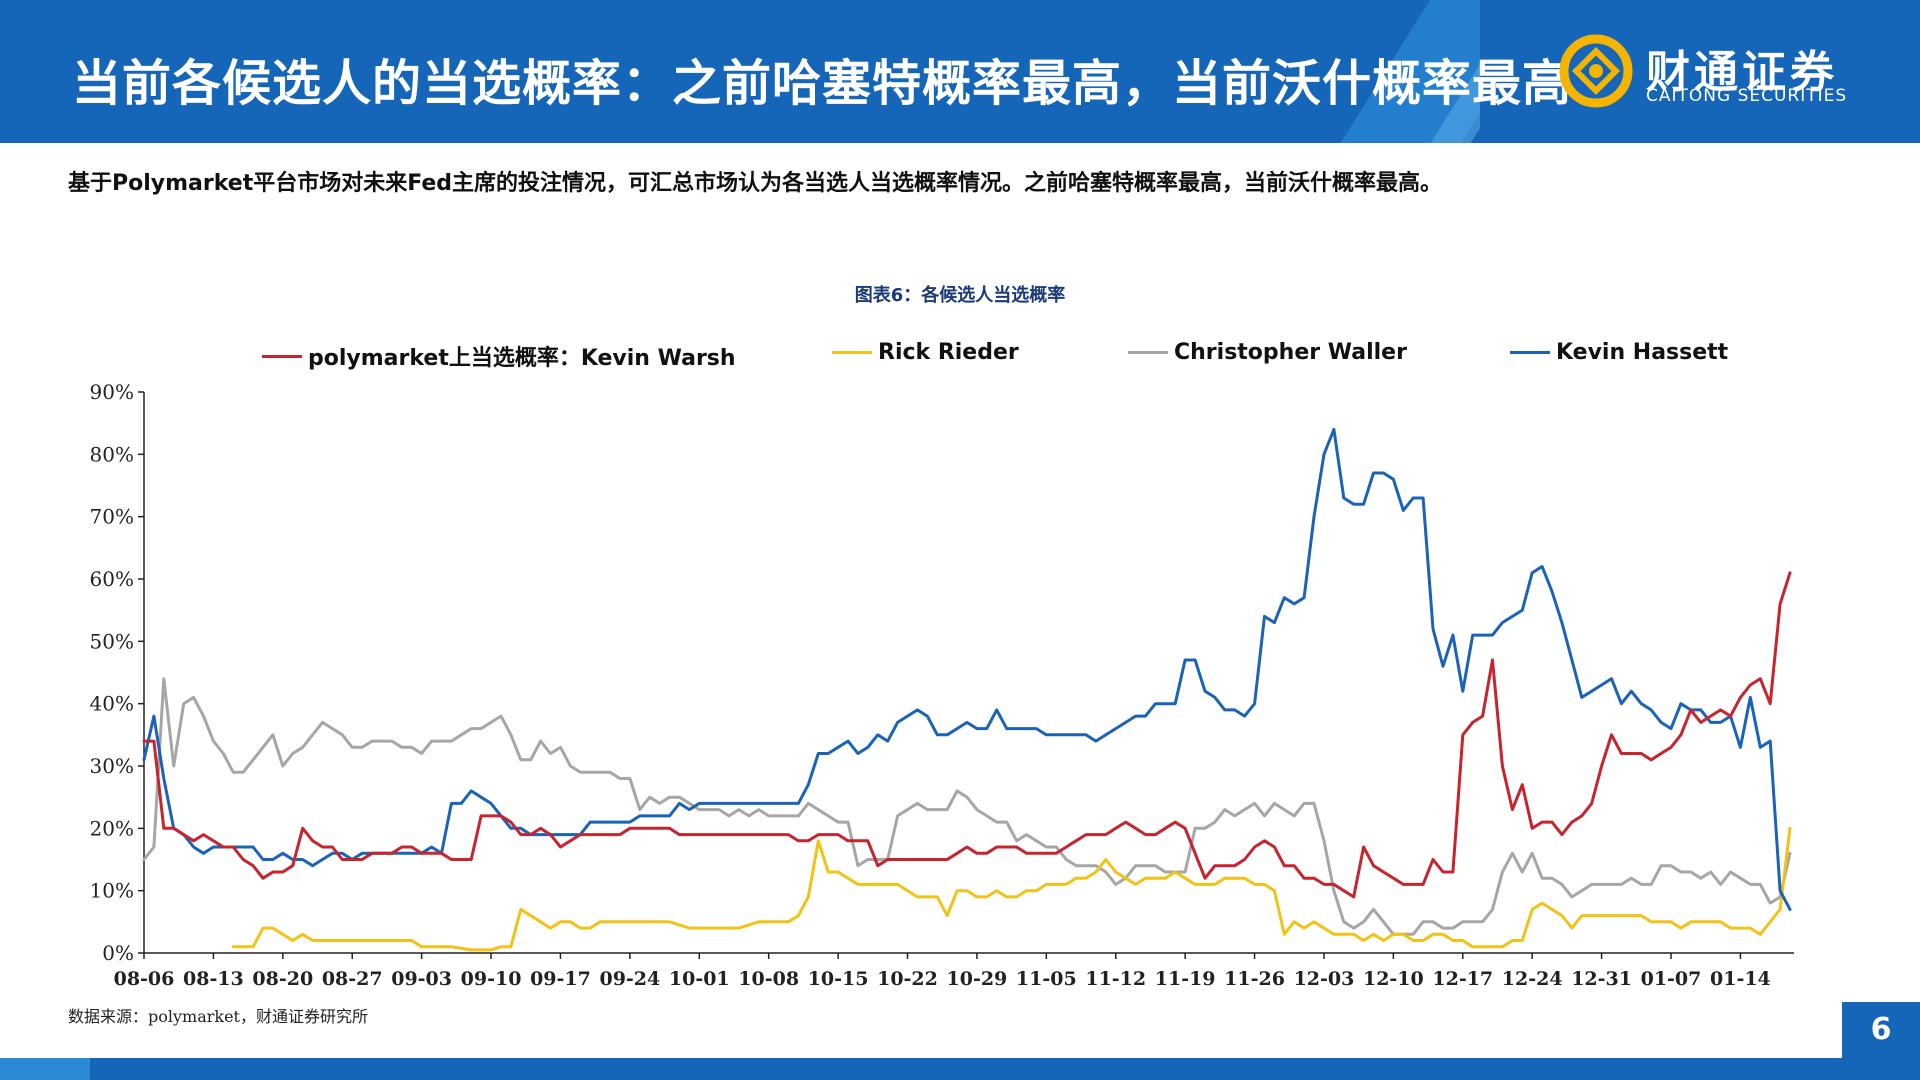 The image size is (1920, 1080). Describe the element at coordinates (1642, 352) in the screenshot. I see `legend-label: Kevin Hassett` at that location.